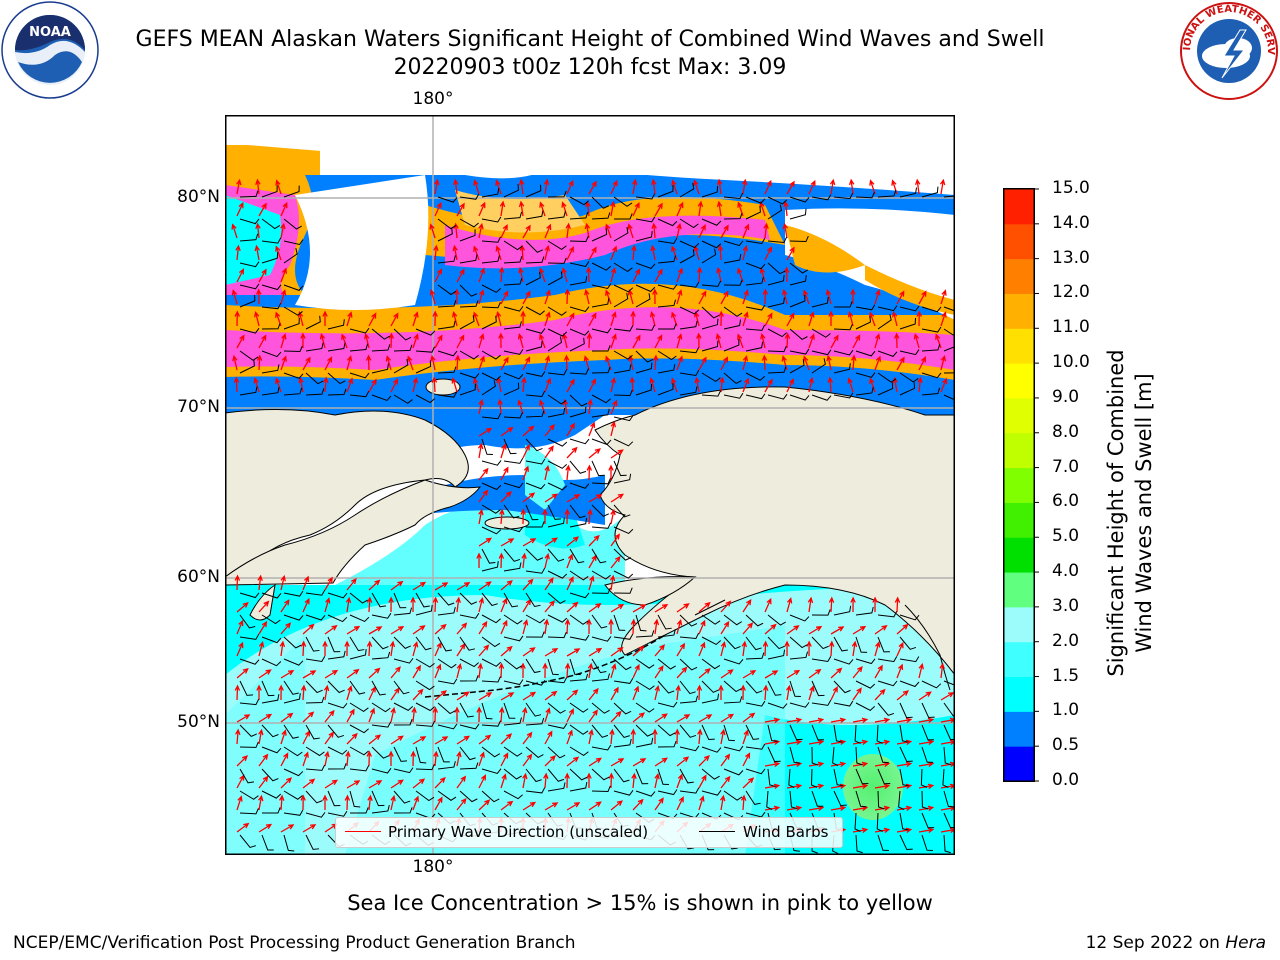 The width and height of the screenshot is (1280, 960). I want to click on colorbar-tick-label: 11.0, so click(1071, 327).